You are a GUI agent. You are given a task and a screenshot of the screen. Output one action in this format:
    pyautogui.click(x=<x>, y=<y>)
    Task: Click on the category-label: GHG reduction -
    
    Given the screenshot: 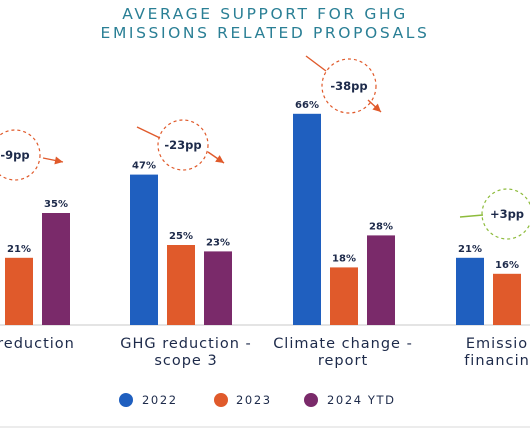 What is the action you would take?
    pyautogui.click(x=186, y=344)
    